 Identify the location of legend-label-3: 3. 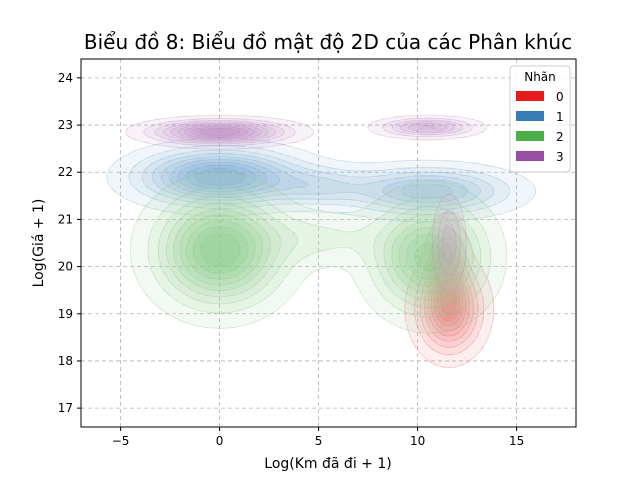
(560, 157).